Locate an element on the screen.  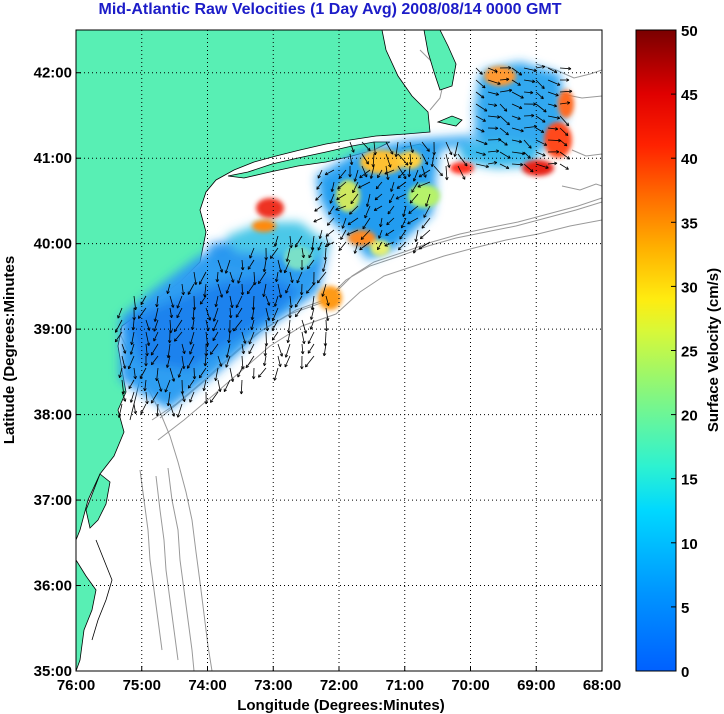
y-tick-label: 39:00 is located at coordinates (53, 329).